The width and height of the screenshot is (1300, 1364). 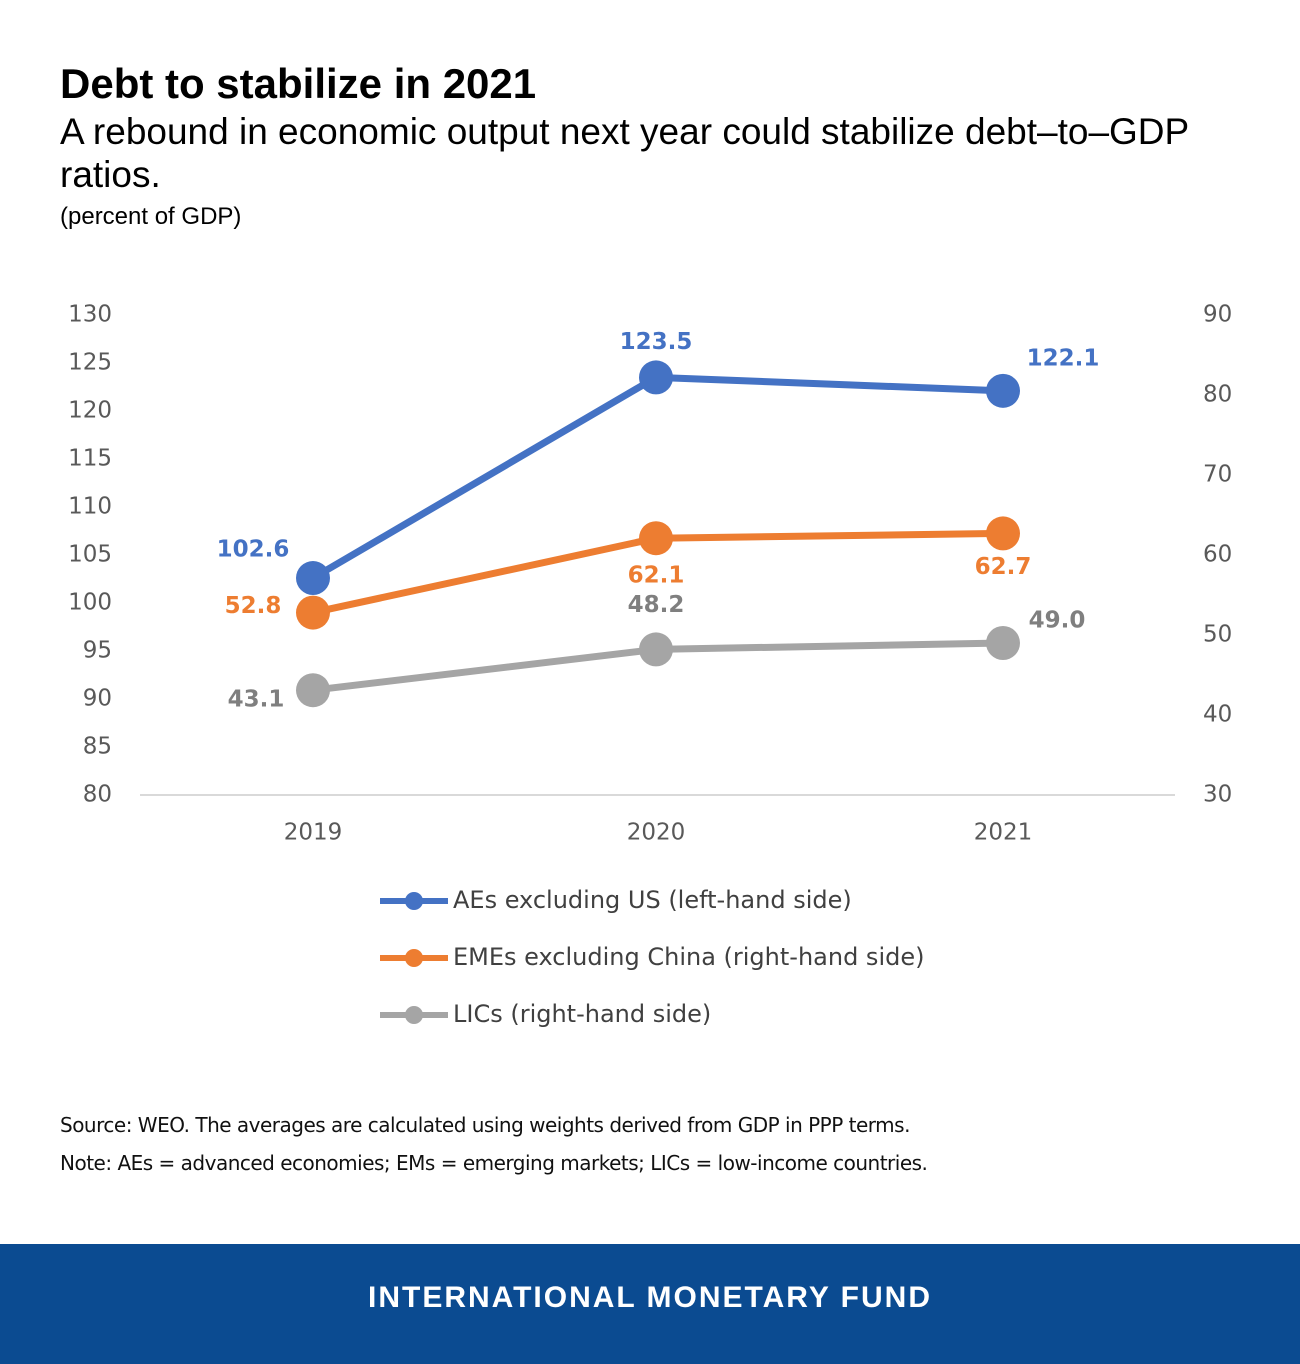 I want to click on x-tick-label: 2021, so click(x=1003, y=833).